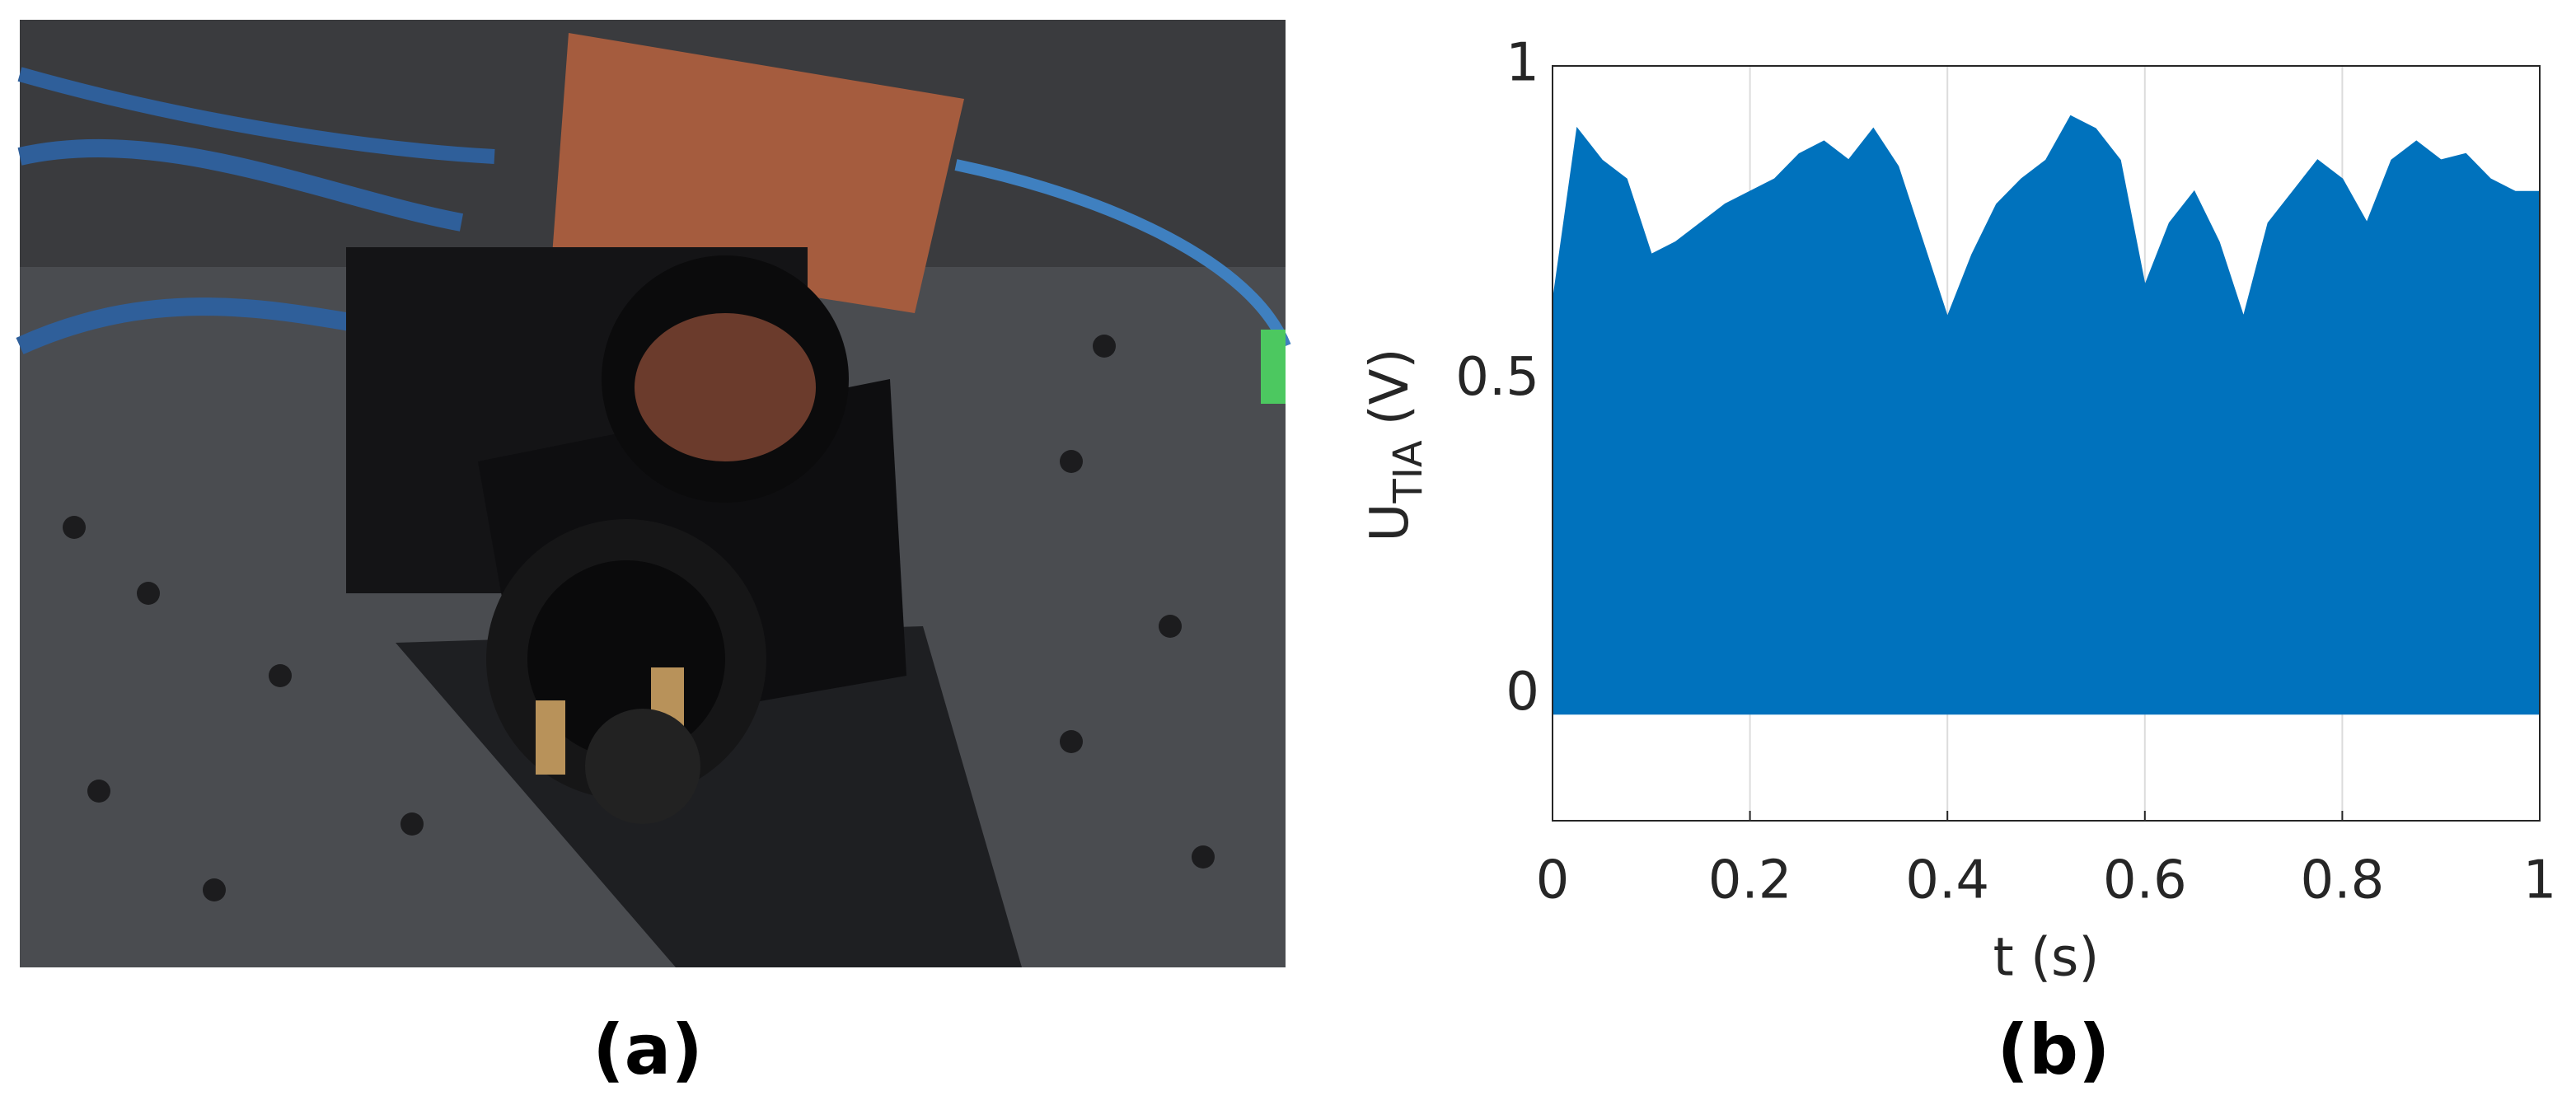  Describe the element at coordinates (2145, 880) in the screenshot. I see `x-tick-label: 0.6` at that location.